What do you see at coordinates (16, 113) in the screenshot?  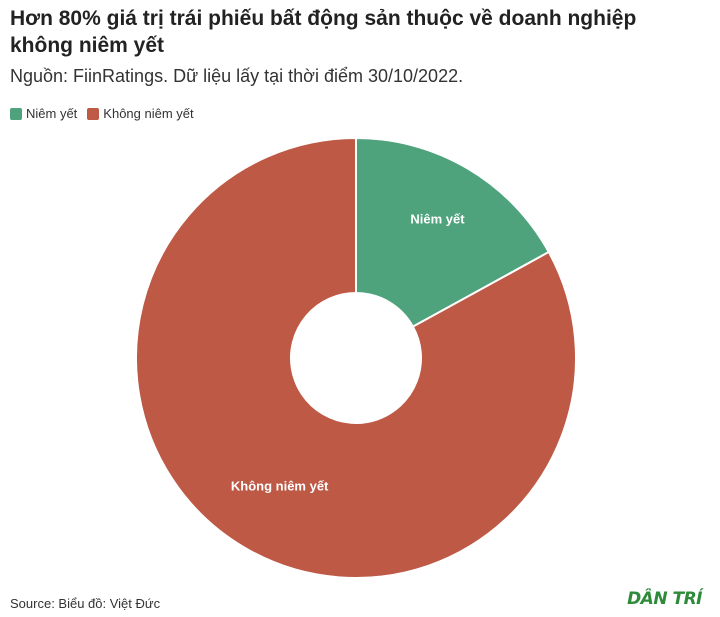 I see `legend-swatch-listed` at bounding box center [16, 113].